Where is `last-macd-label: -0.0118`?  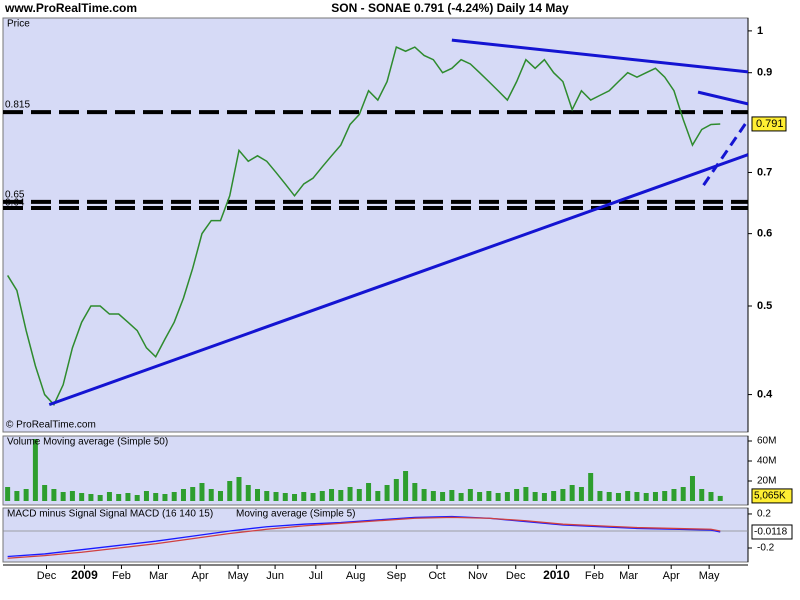
last-macd-label: -0.0118 is located at coordinates (771, 532).